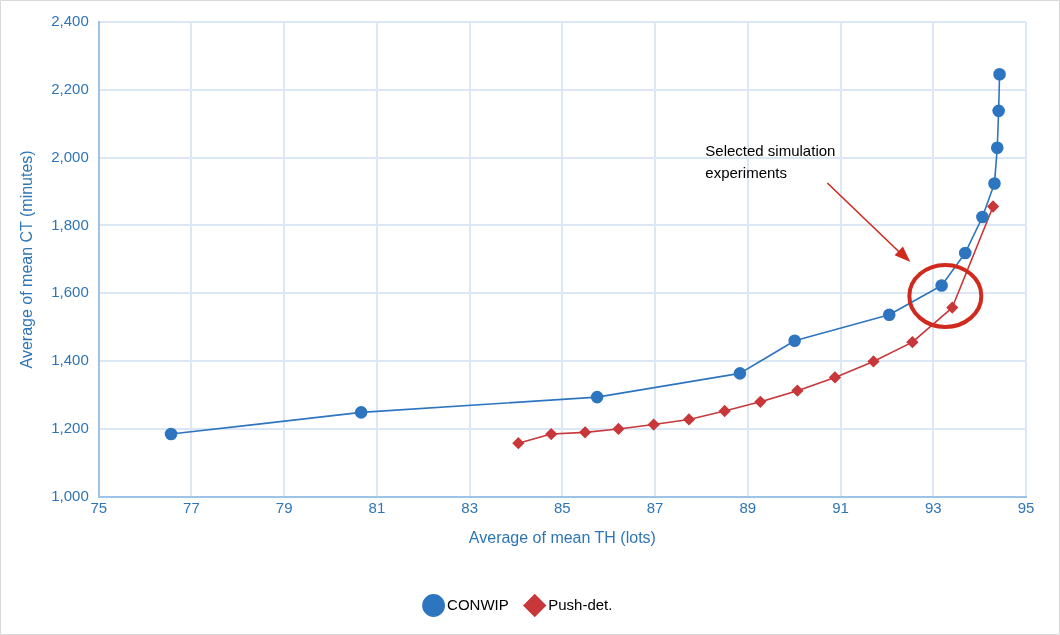 The height and width of the screenshot is (635, 1060). Describe the element at coordinates (70, 224) in the screenshot. I see `y-tick-label: 1,800` at that location.